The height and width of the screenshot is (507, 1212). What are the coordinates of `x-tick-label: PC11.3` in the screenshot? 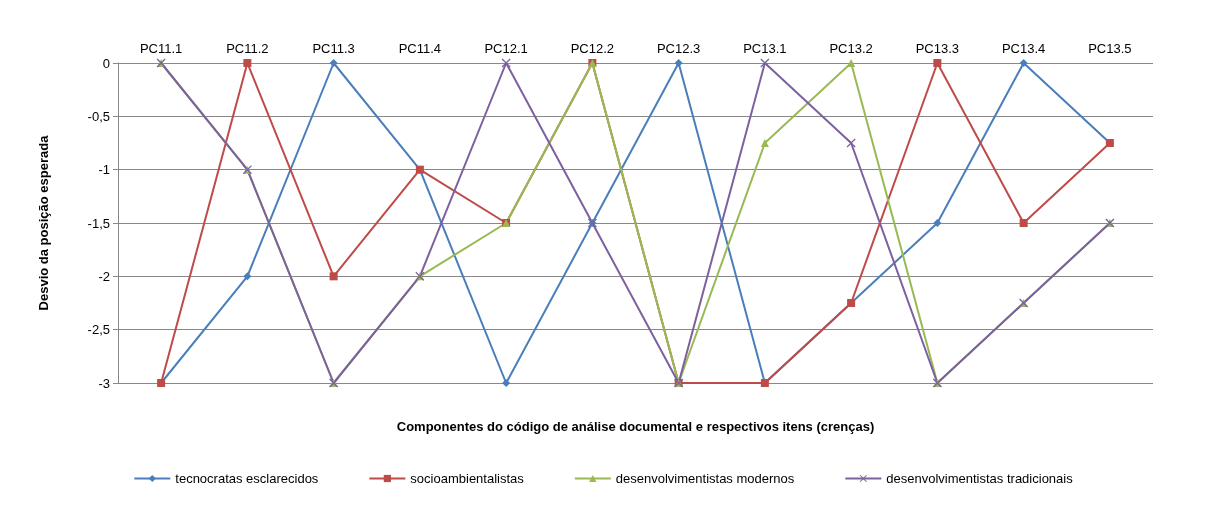 It's located at (333, 48).